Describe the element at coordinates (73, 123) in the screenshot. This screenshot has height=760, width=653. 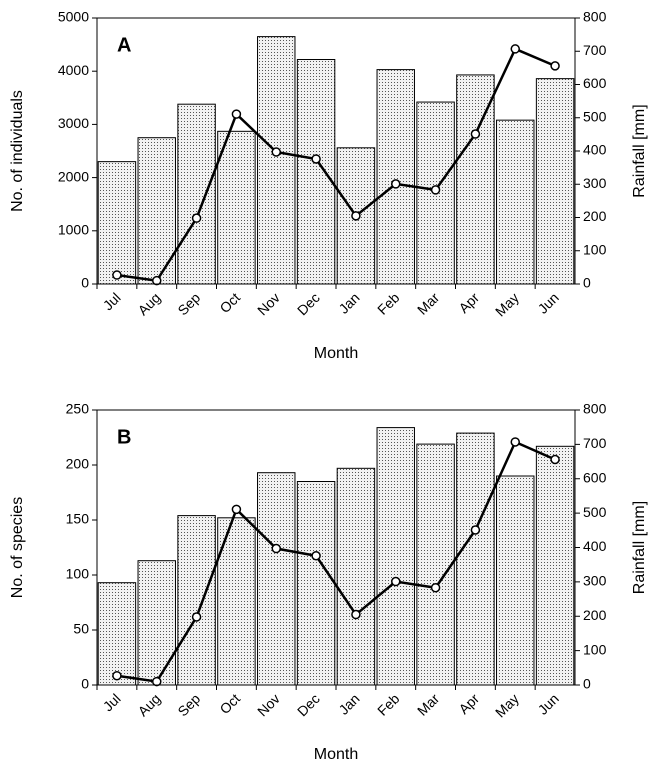
I see `y-tick-label: 3000` at that location.